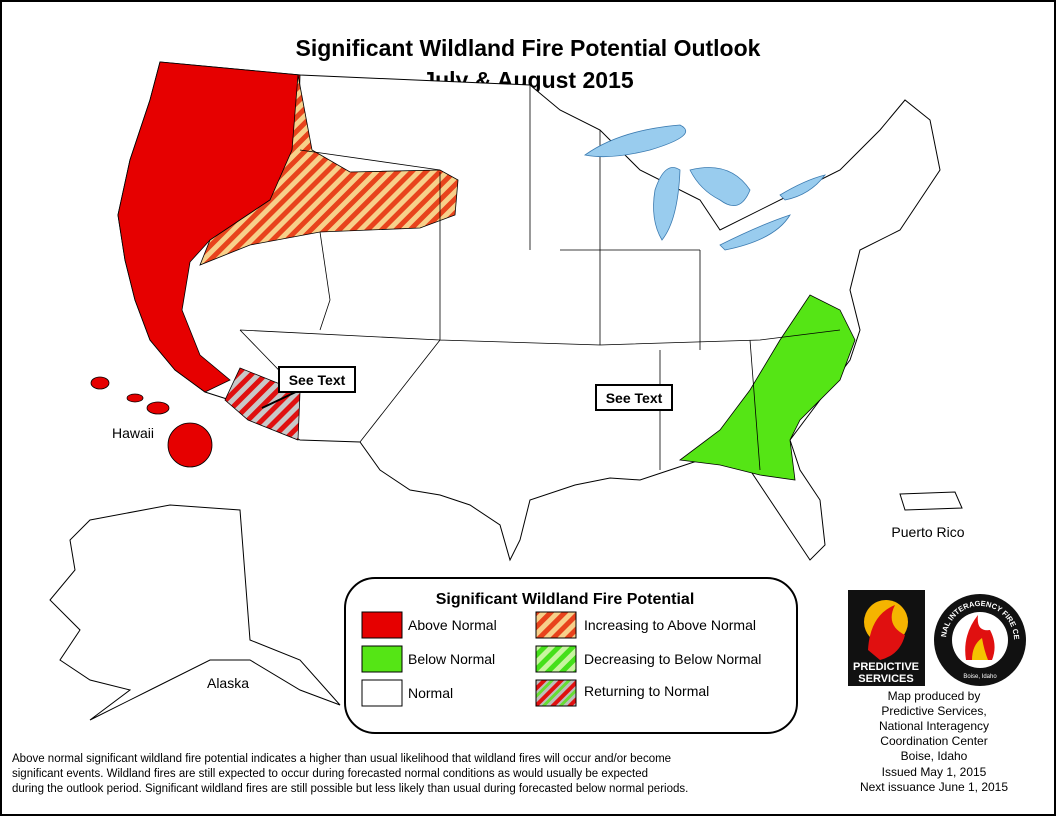  Describe the element at coordinates (934, 772) in the screenshot. I see `credit-line: Issued May 1, 2015` at that location.